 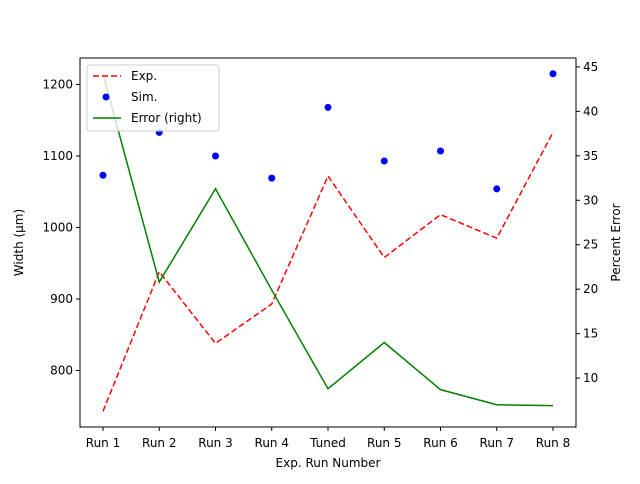 I want to click on x-tick-label: Run 2, so click(x=159, y=443).